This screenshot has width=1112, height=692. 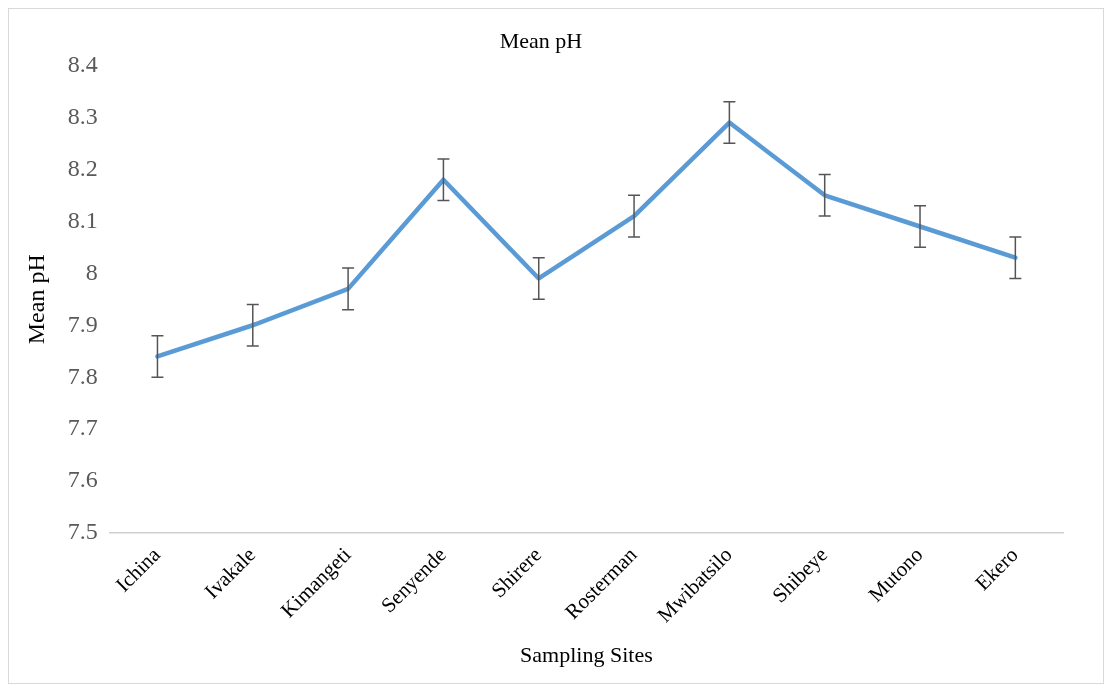 What do you see at coordinates (586, 654) in the screenshot?
I see `x-axis-title: Sampling Sites` at bounding box center [586, 654].